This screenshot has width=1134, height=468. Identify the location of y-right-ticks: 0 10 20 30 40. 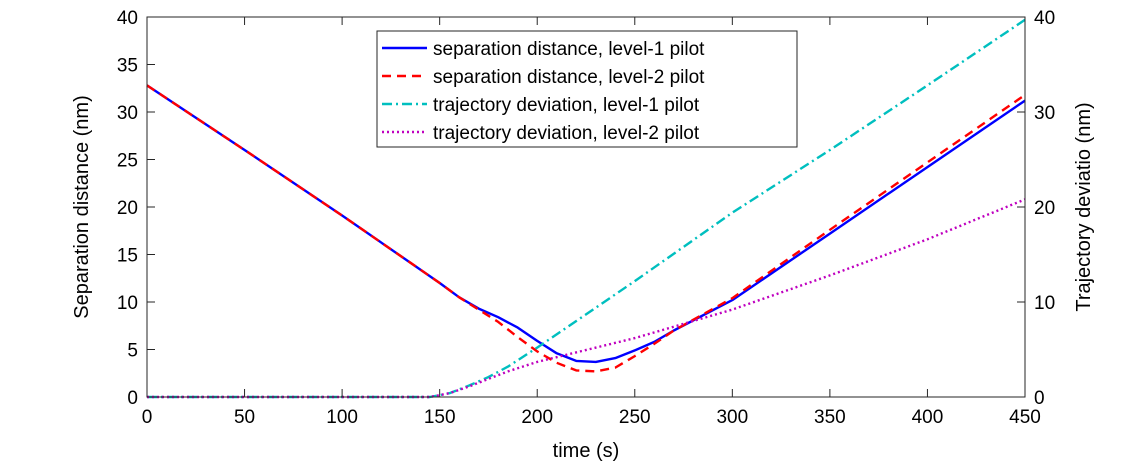
(1036, 208).